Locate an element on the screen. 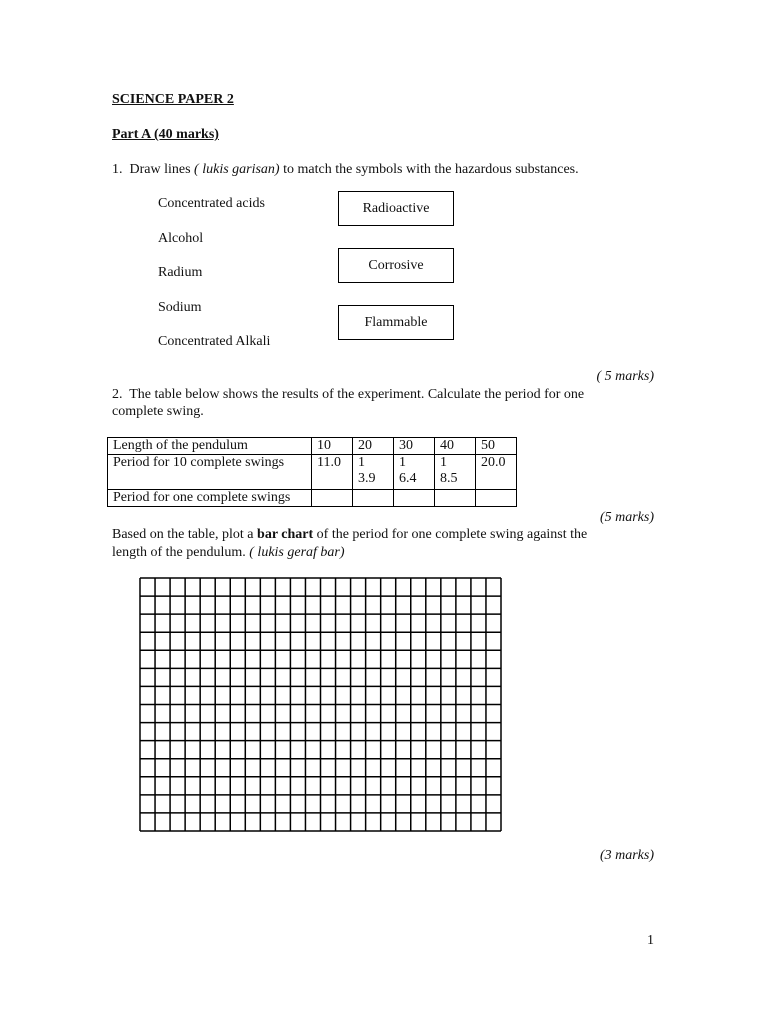 This screenshot has height=1024, width=768. symbol-box-radioactive: Radioactive is located at coordinates (396, 208).